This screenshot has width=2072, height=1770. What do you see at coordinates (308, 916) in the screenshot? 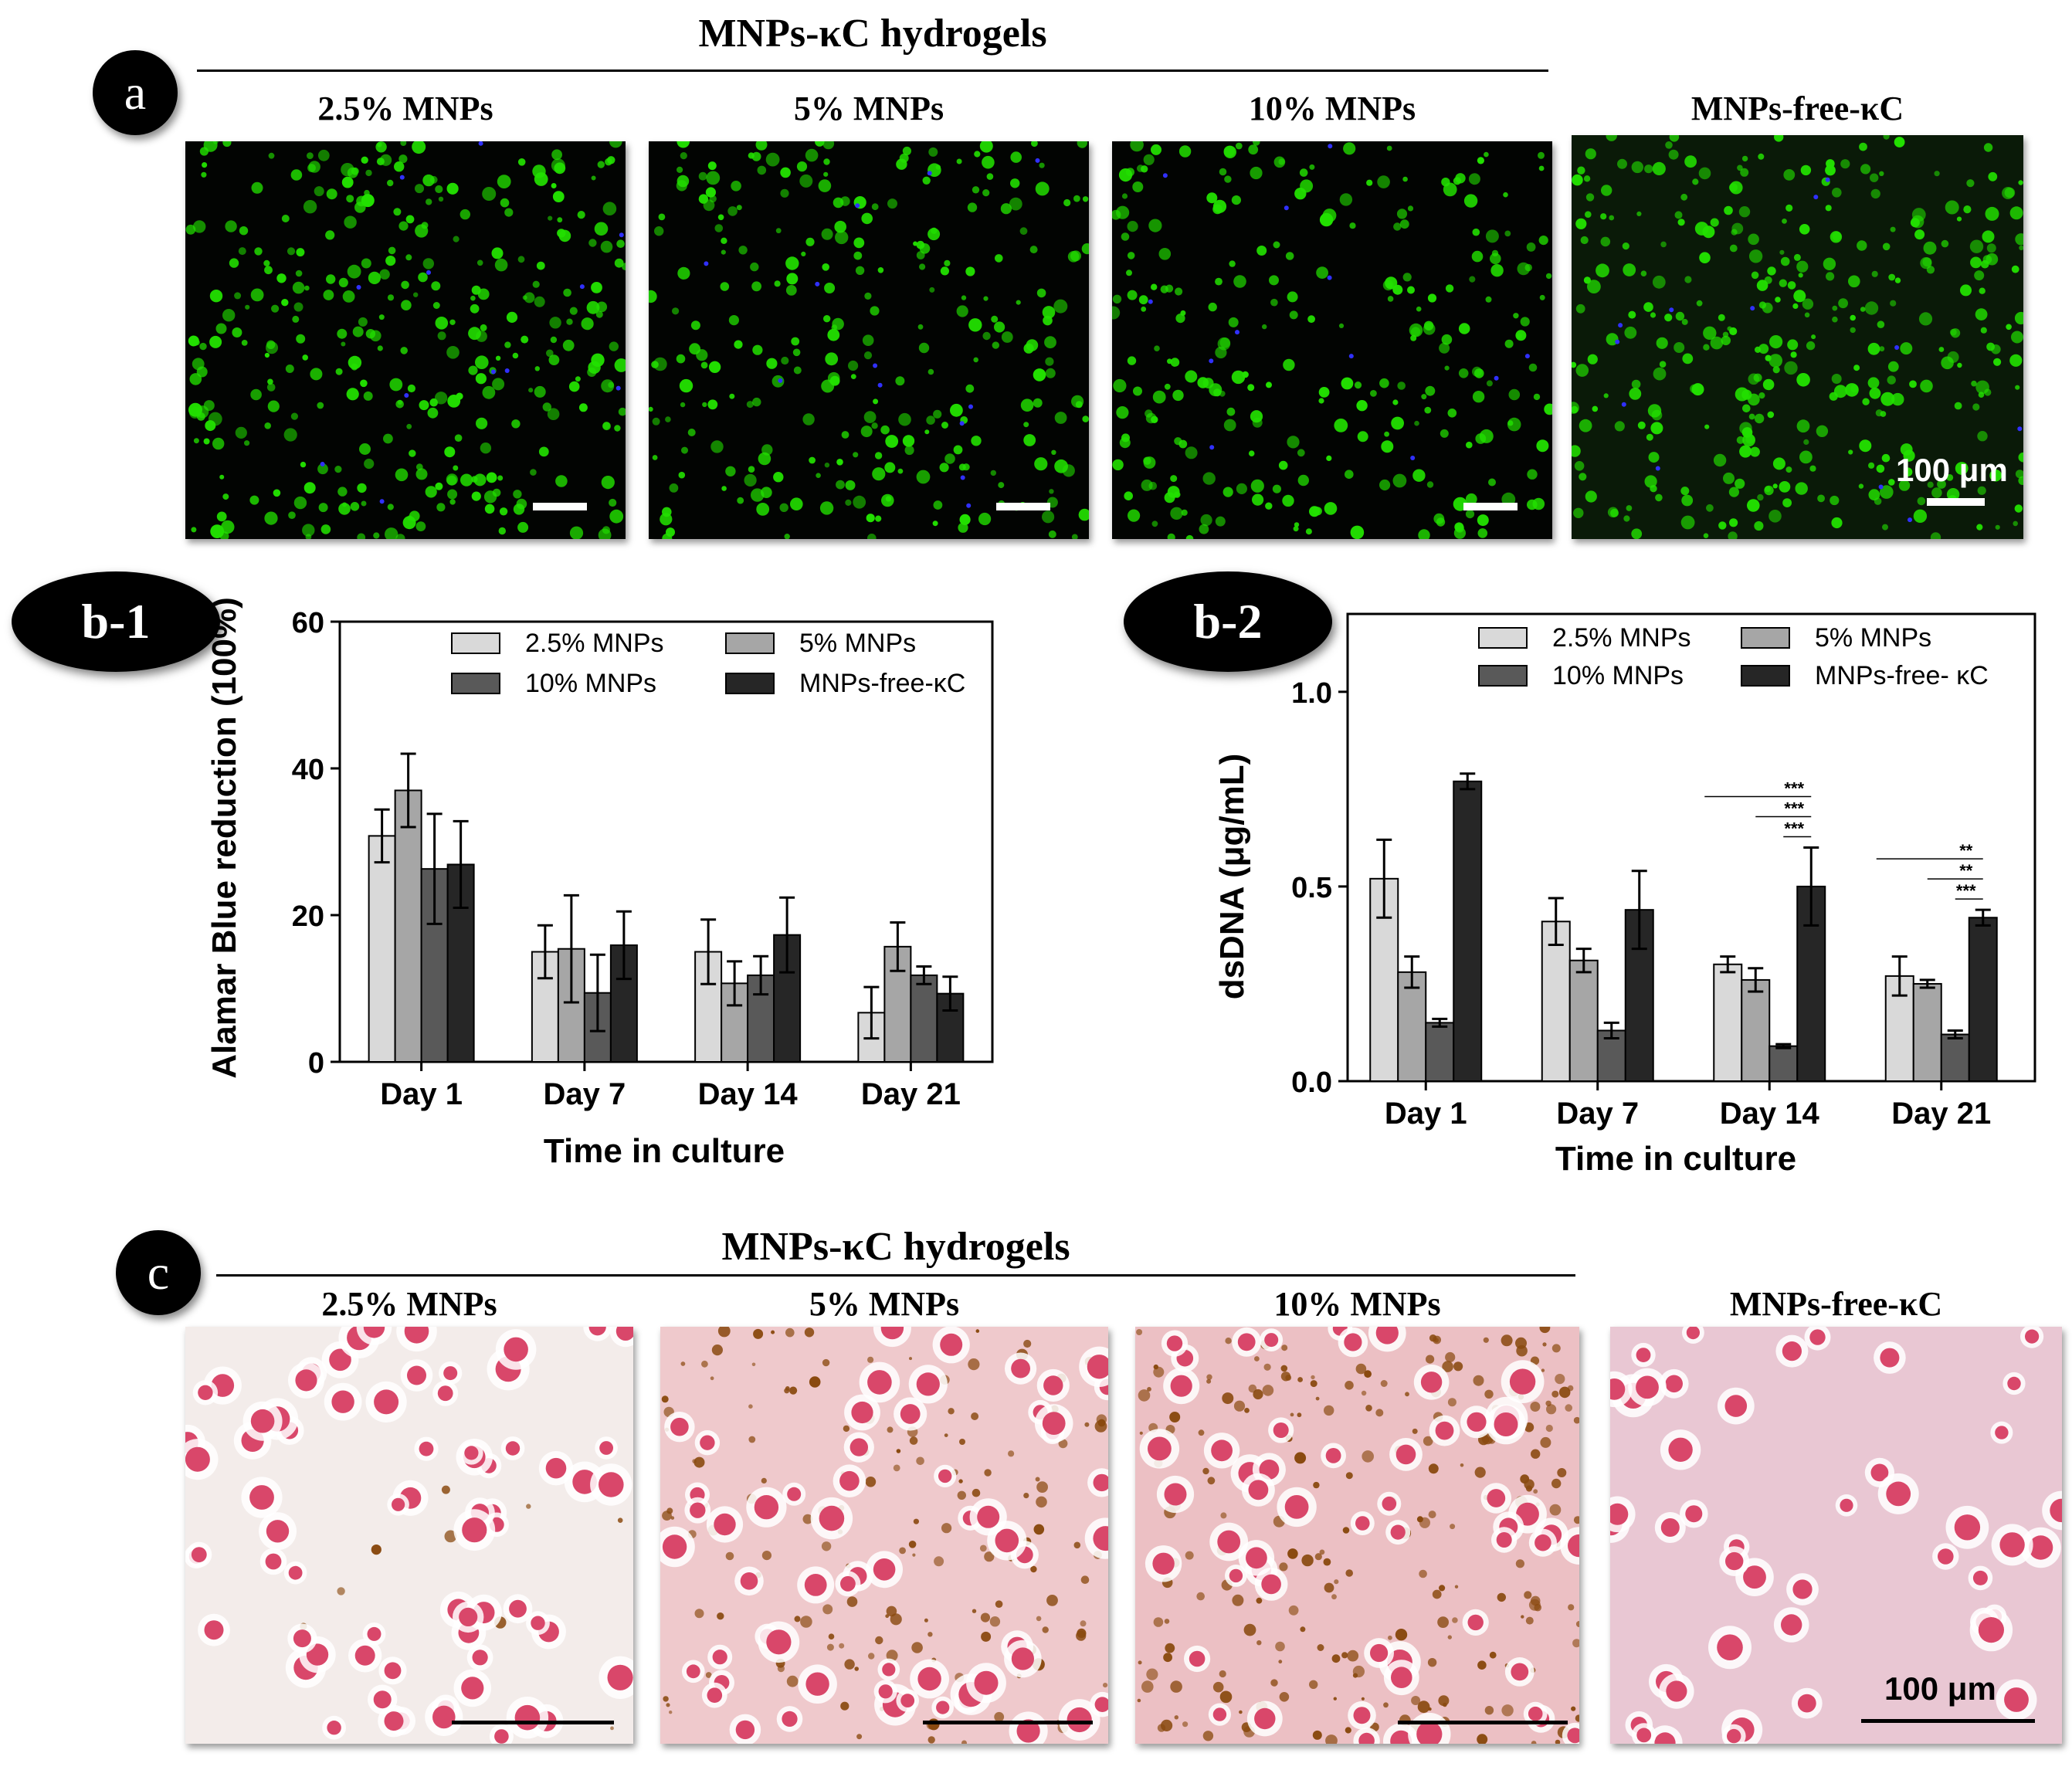
I see `y-tick-label: 20` at bounding box center [308, 916].